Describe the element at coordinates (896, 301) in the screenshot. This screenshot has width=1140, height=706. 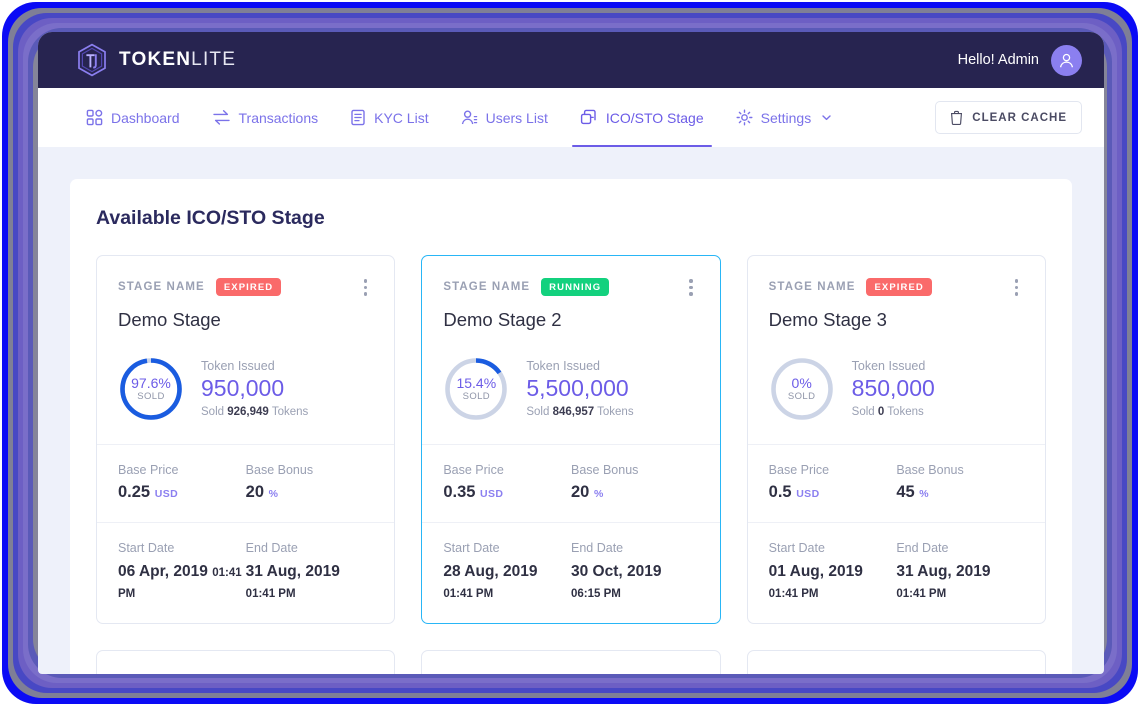
I see `card-header: STAGE NAME EXPIRED Demo Stage 3` at that location.